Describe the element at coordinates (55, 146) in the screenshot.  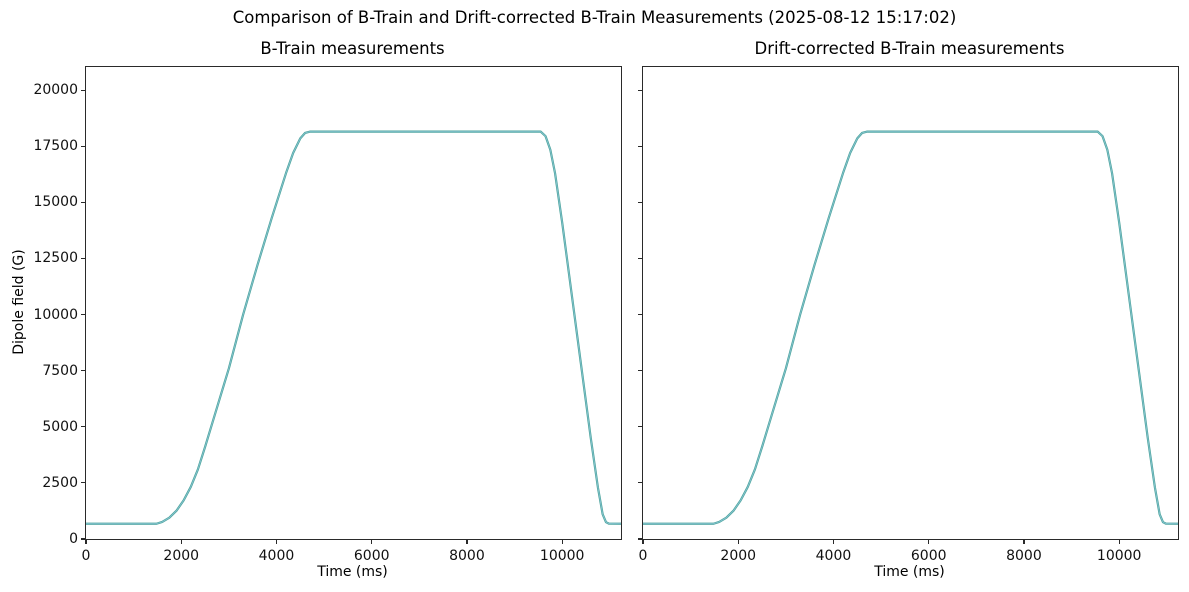
I see `y-tick-label: 17500` at that location.